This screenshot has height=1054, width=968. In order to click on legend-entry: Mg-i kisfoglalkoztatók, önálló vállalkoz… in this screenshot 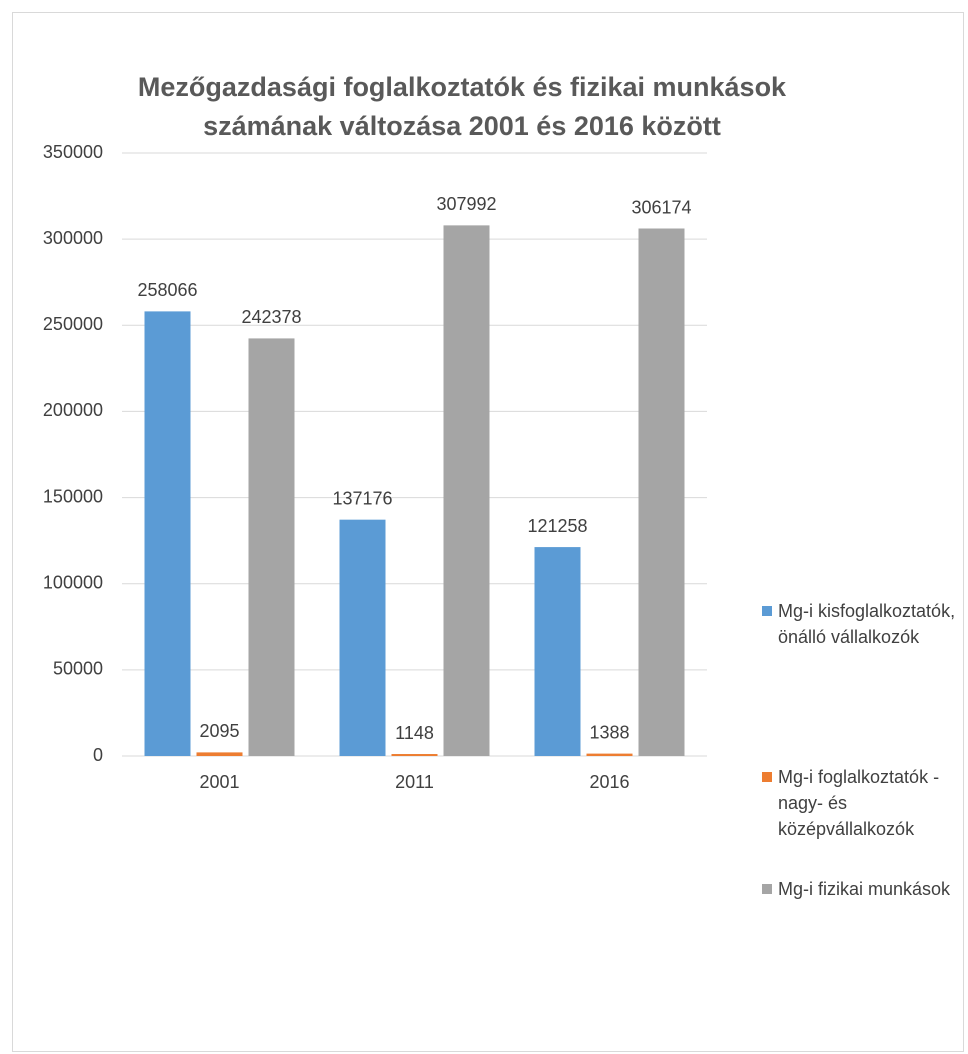, I will do `click(862, 624)`.